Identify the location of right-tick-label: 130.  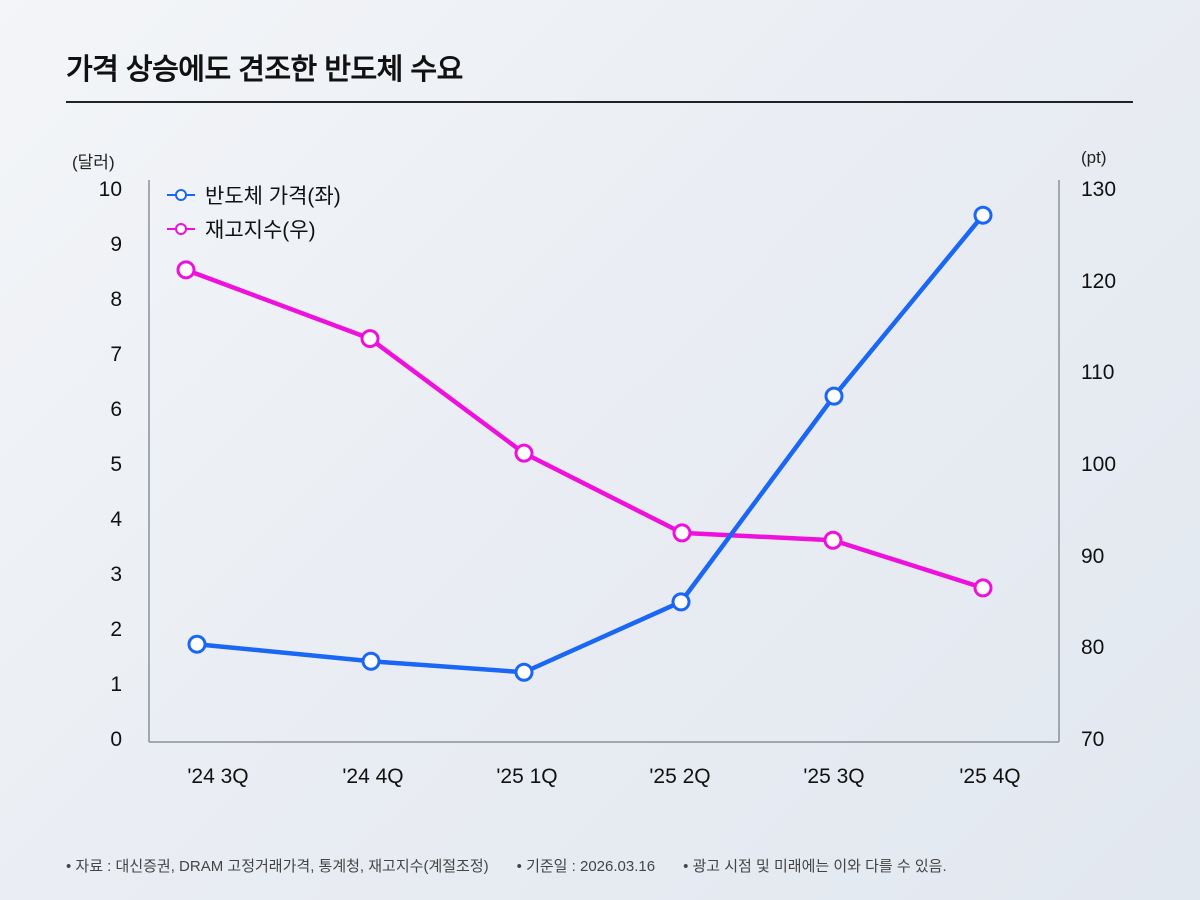
(1099, 189).